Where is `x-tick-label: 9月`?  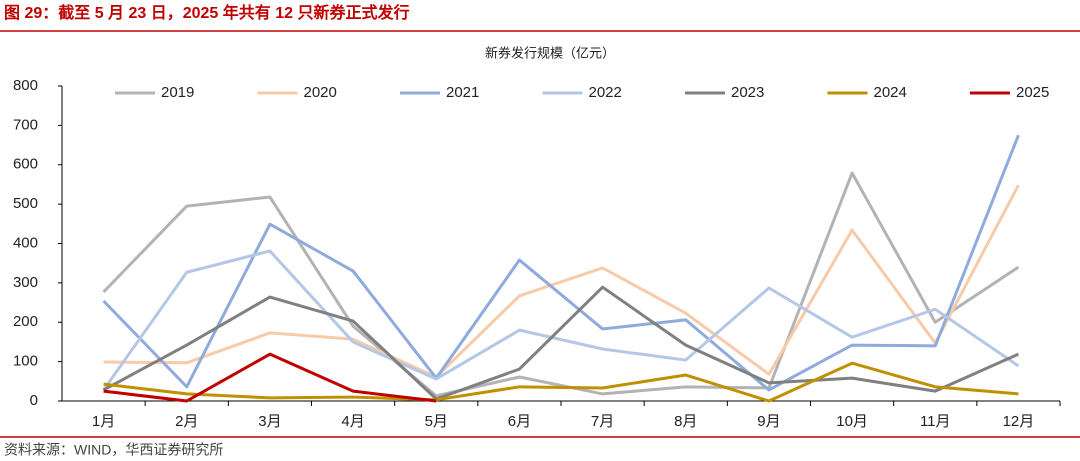
x-tick-label: 9月 is located at coordinates (768, 421).